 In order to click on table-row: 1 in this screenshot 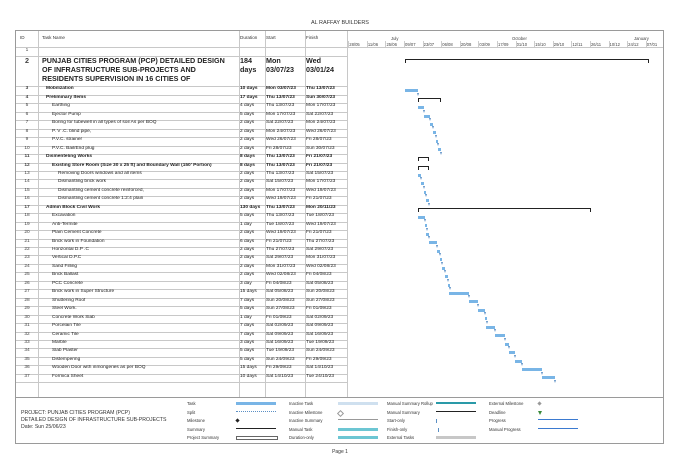, I will do `click(181, 52)`.